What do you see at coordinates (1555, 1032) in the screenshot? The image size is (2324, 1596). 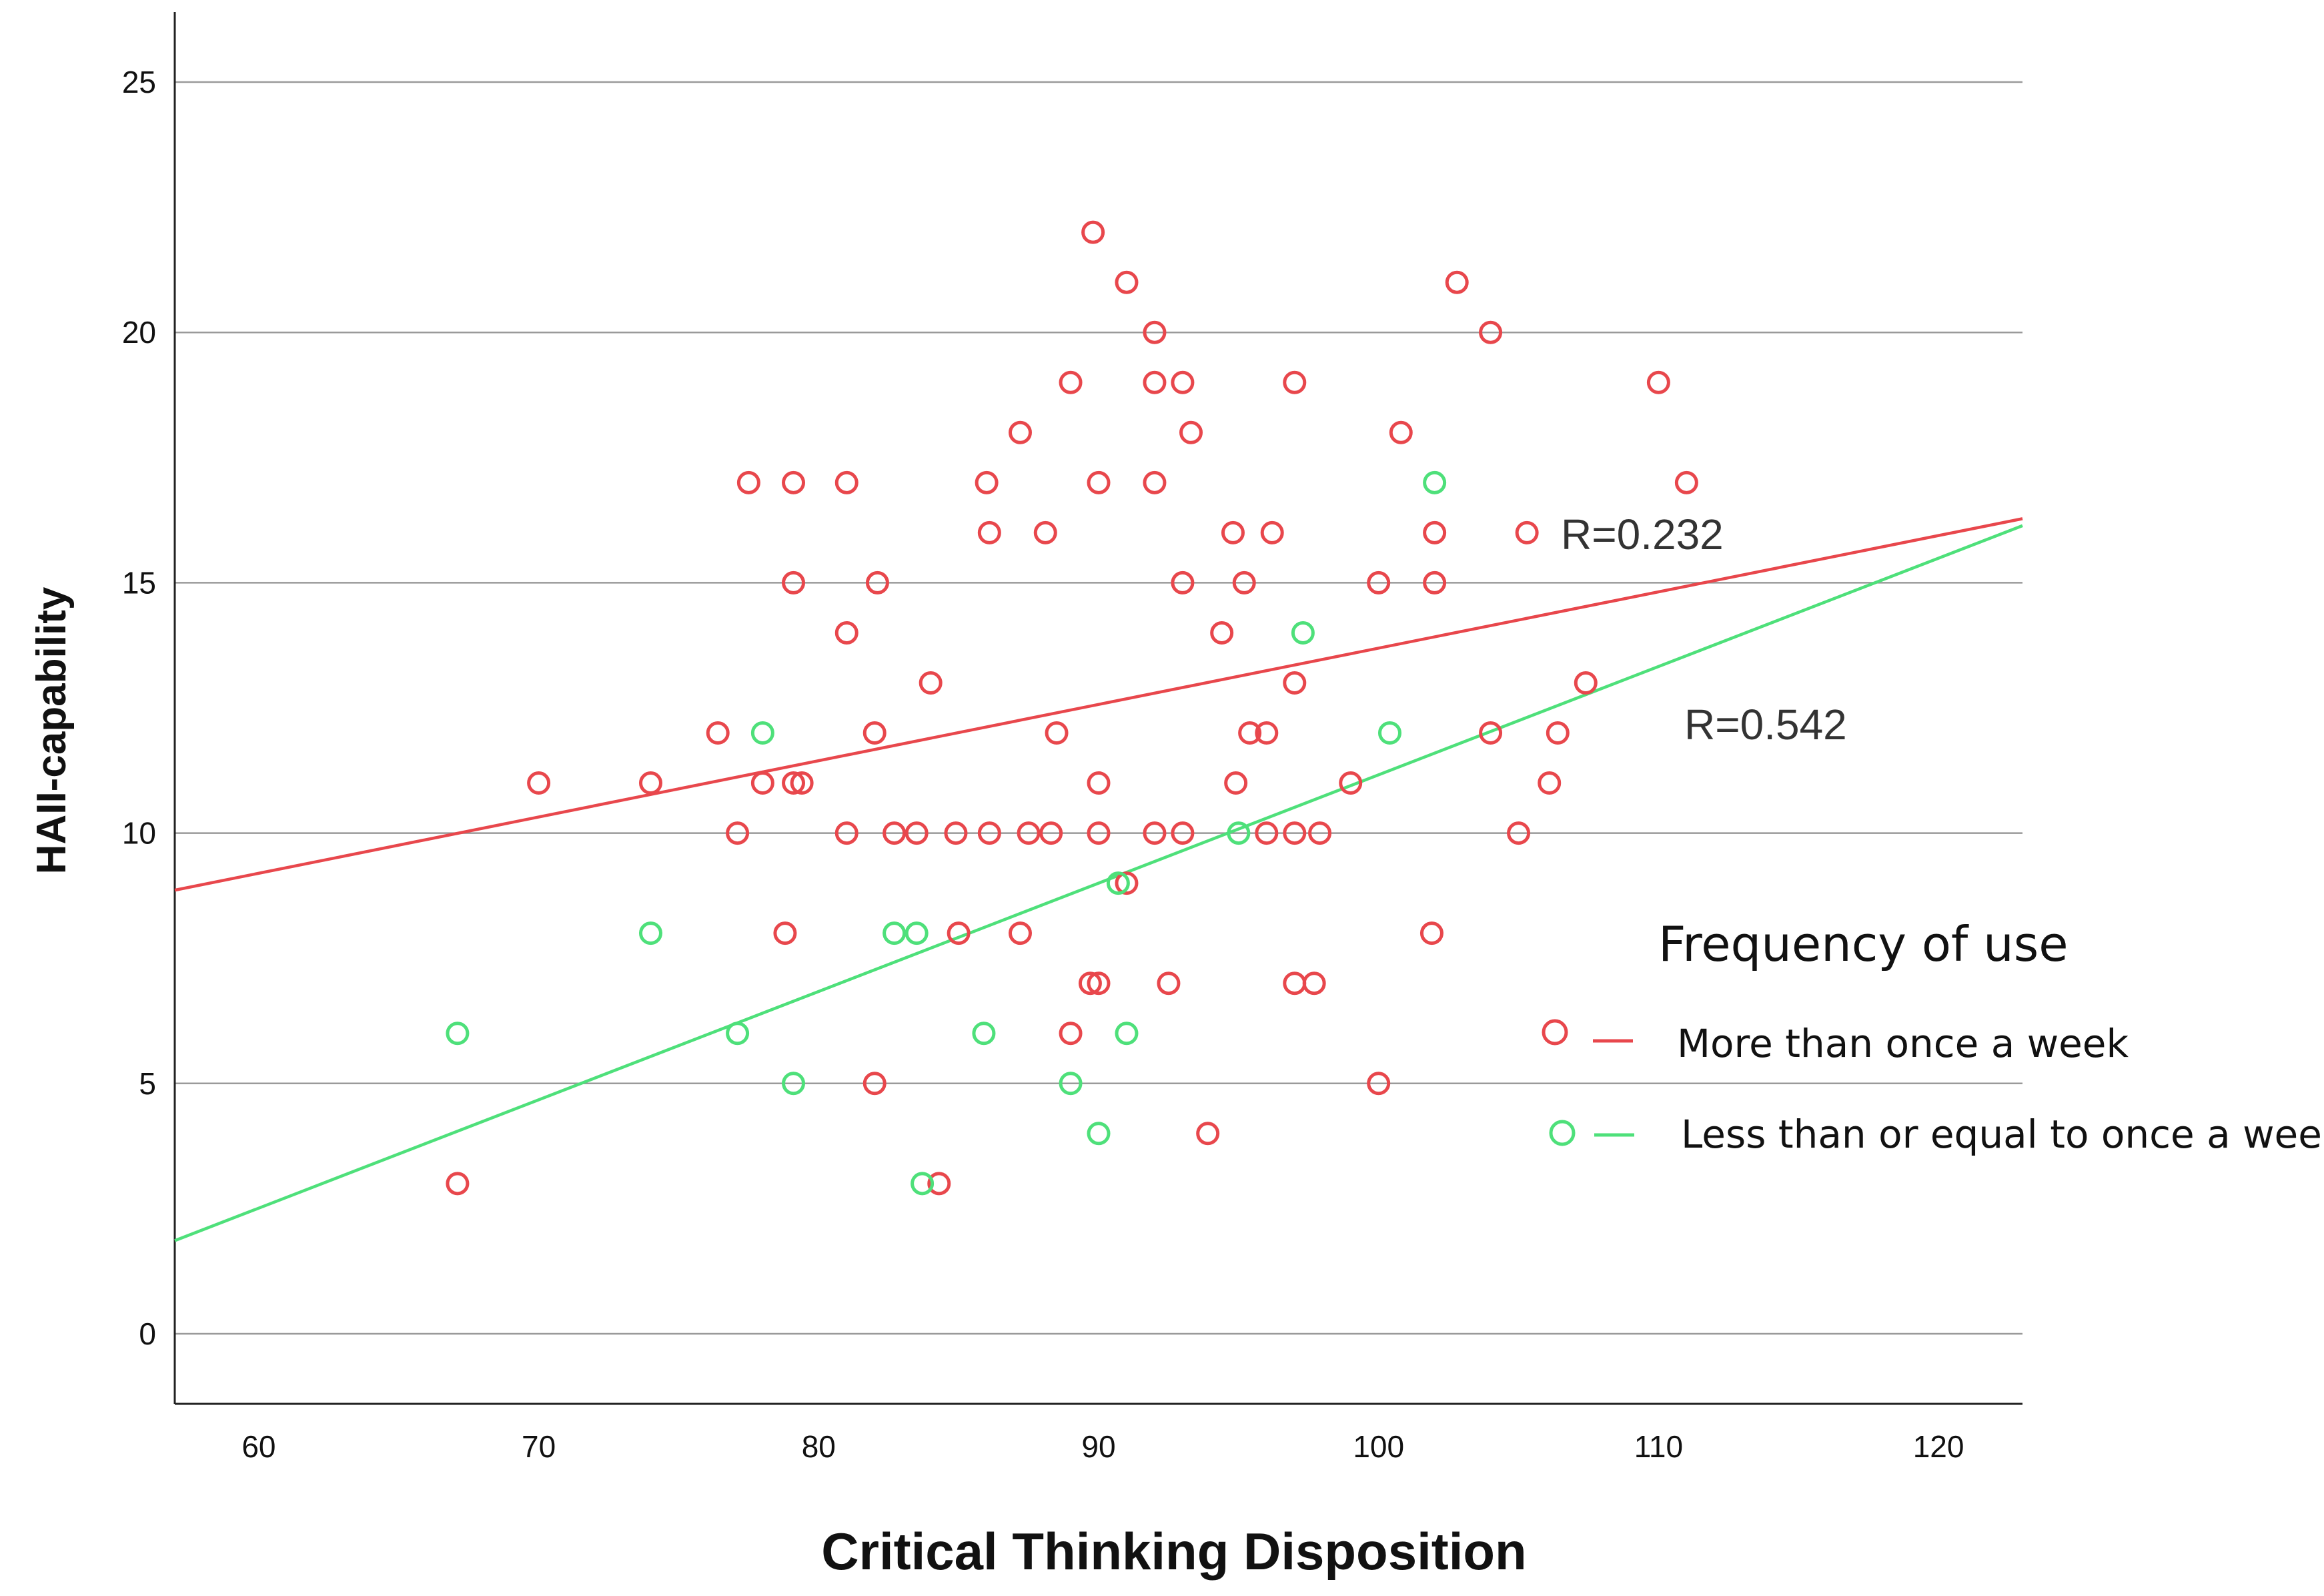 I see `legend-marker-more` at bounding box center [1555, 1032].